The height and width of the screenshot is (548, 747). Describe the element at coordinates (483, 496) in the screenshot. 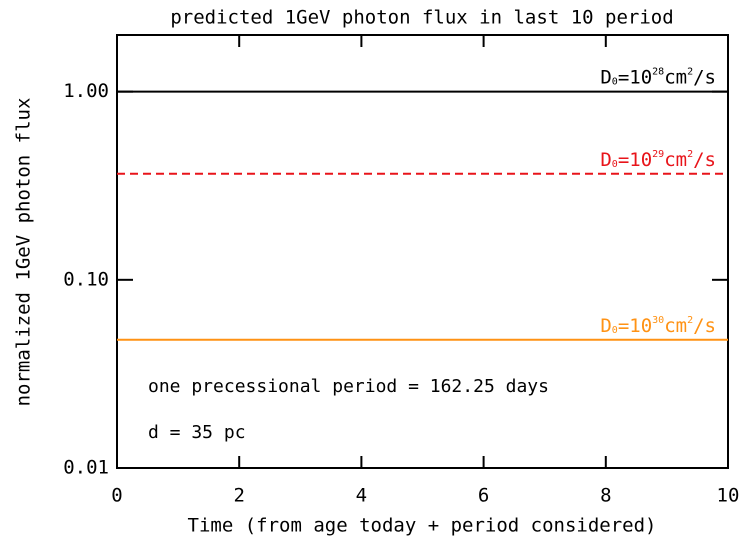

I see `x-tick-label: 6` at that location.